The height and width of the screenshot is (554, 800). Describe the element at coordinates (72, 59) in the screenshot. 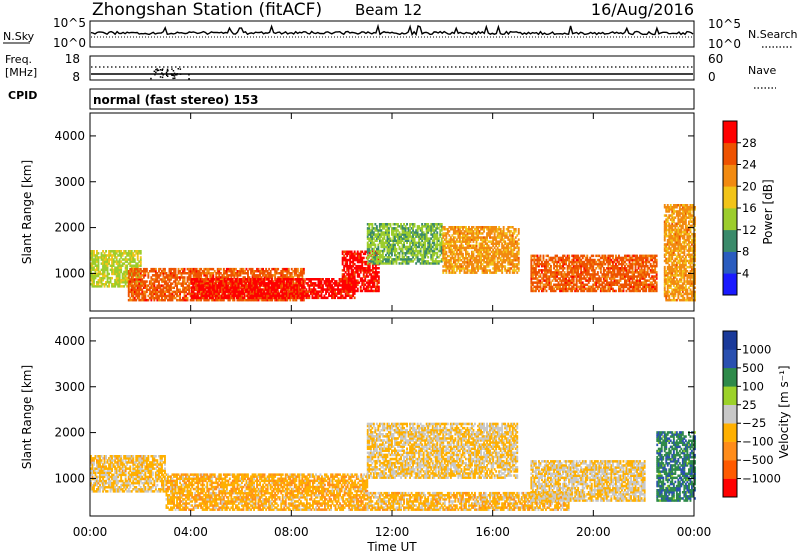

I see `freq-tick-top: 18` at that location.